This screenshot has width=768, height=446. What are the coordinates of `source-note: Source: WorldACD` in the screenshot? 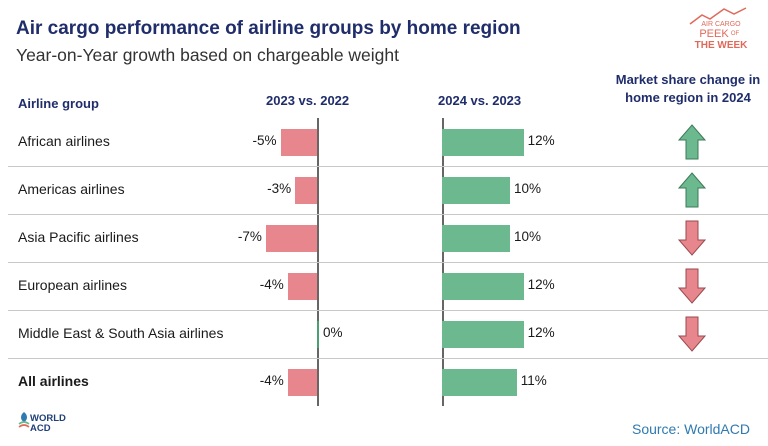 It's located at (690, 429).